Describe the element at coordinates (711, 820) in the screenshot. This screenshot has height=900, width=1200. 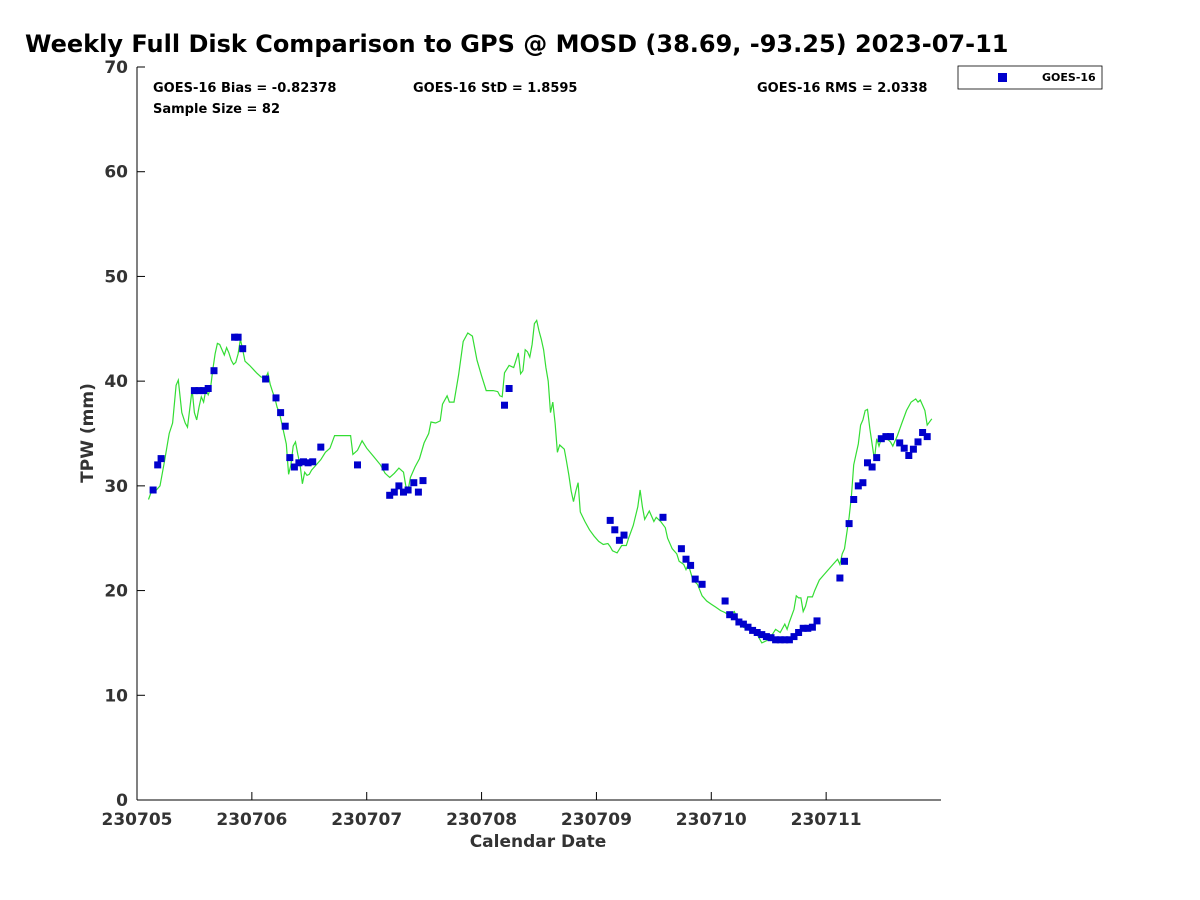
I see `x-tick-label: 230710` at that location.